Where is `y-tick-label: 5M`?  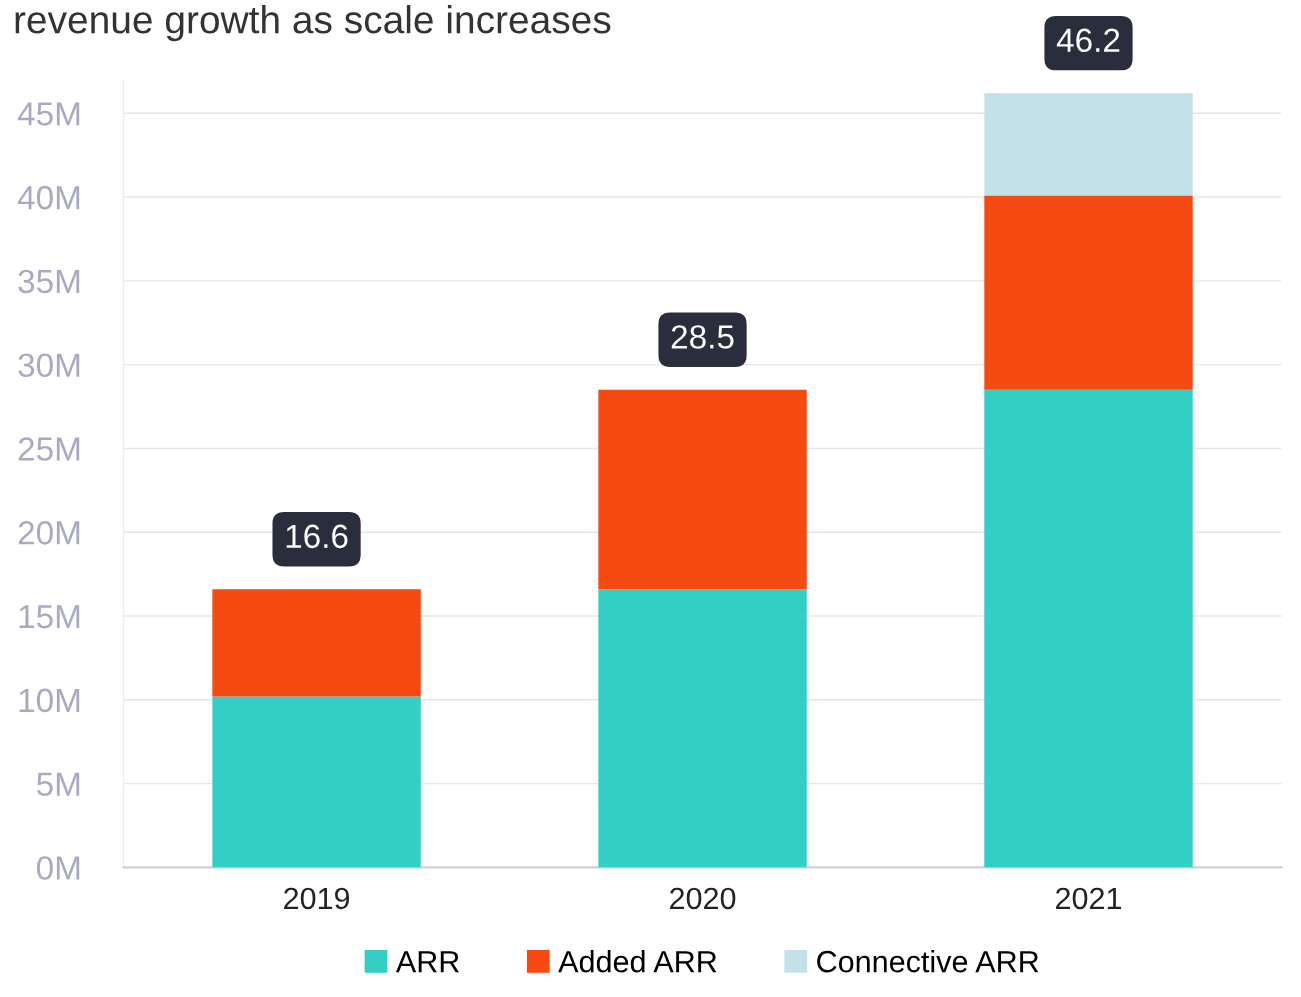
y-tick-label: 5M is located at coordinates (58, 784).